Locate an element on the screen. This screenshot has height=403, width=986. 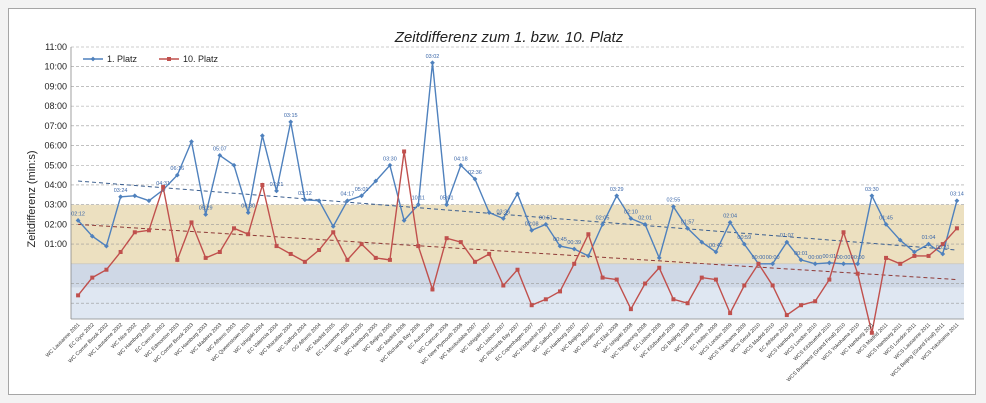
y-tick-label: 09:00 is located at coordinates (55, 86).